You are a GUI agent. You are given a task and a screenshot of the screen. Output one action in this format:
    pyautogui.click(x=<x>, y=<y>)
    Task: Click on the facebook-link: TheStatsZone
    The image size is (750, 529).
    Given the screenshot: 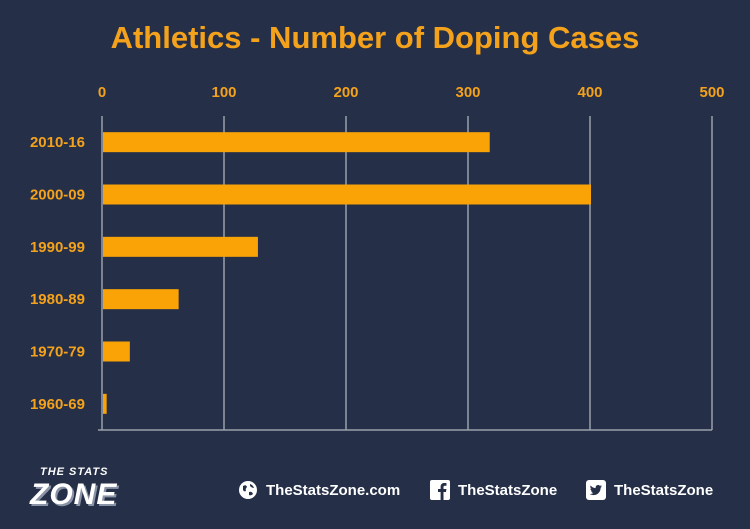 What is the action you would take?
    pyautogui.click(x=493, y=490)
    